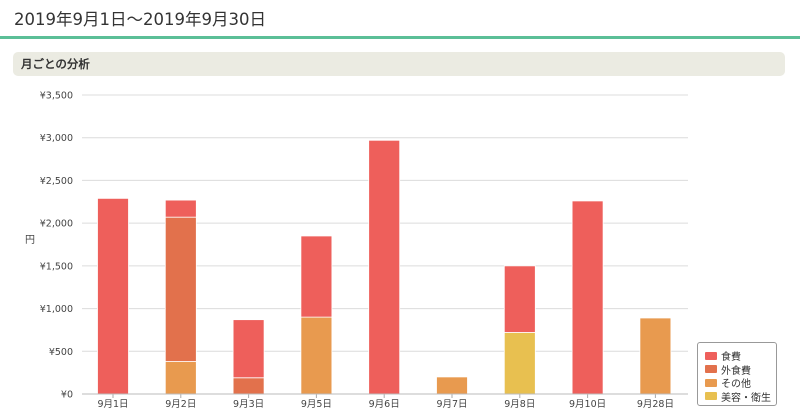  What do you see at coordinates (56, 181) in the screenshot?
I see `y-tick-label: ¥2,500` at bounding box center [56, 181].